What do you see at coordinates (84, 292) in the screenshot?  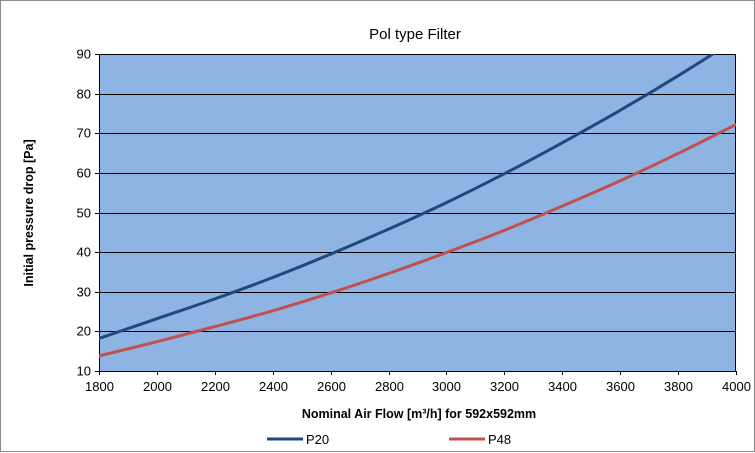 I see `y-tick-label-30: 30` at bounding box center [84, 292].